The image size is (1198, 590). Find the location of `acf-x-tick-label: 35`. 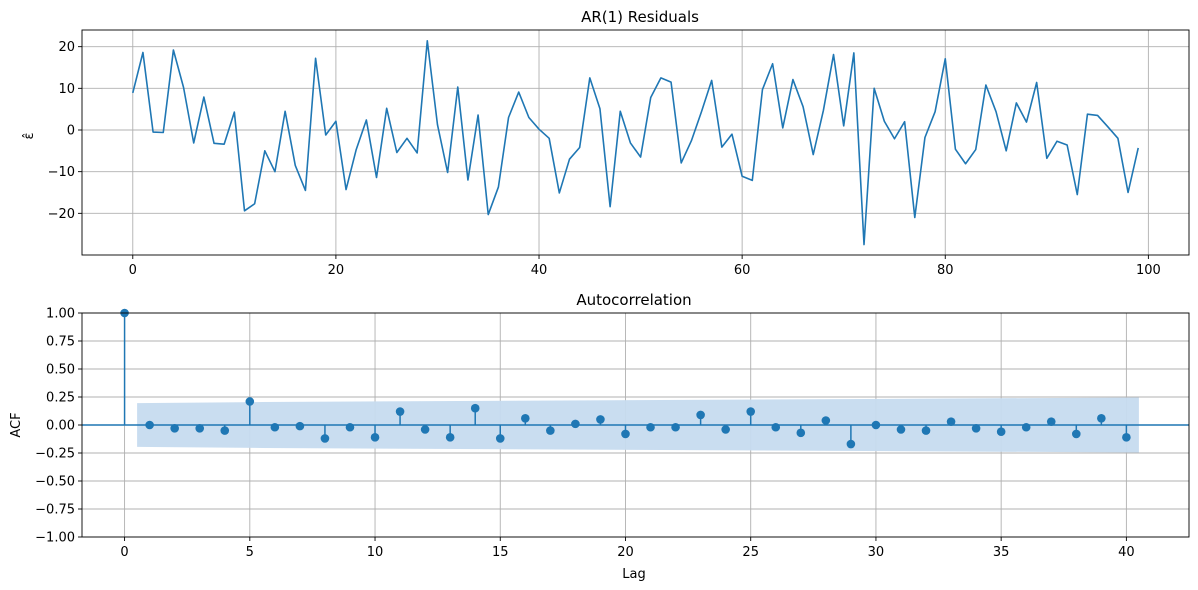

acf-x-tick-label: 35 is located at coordinates (1001, 552).